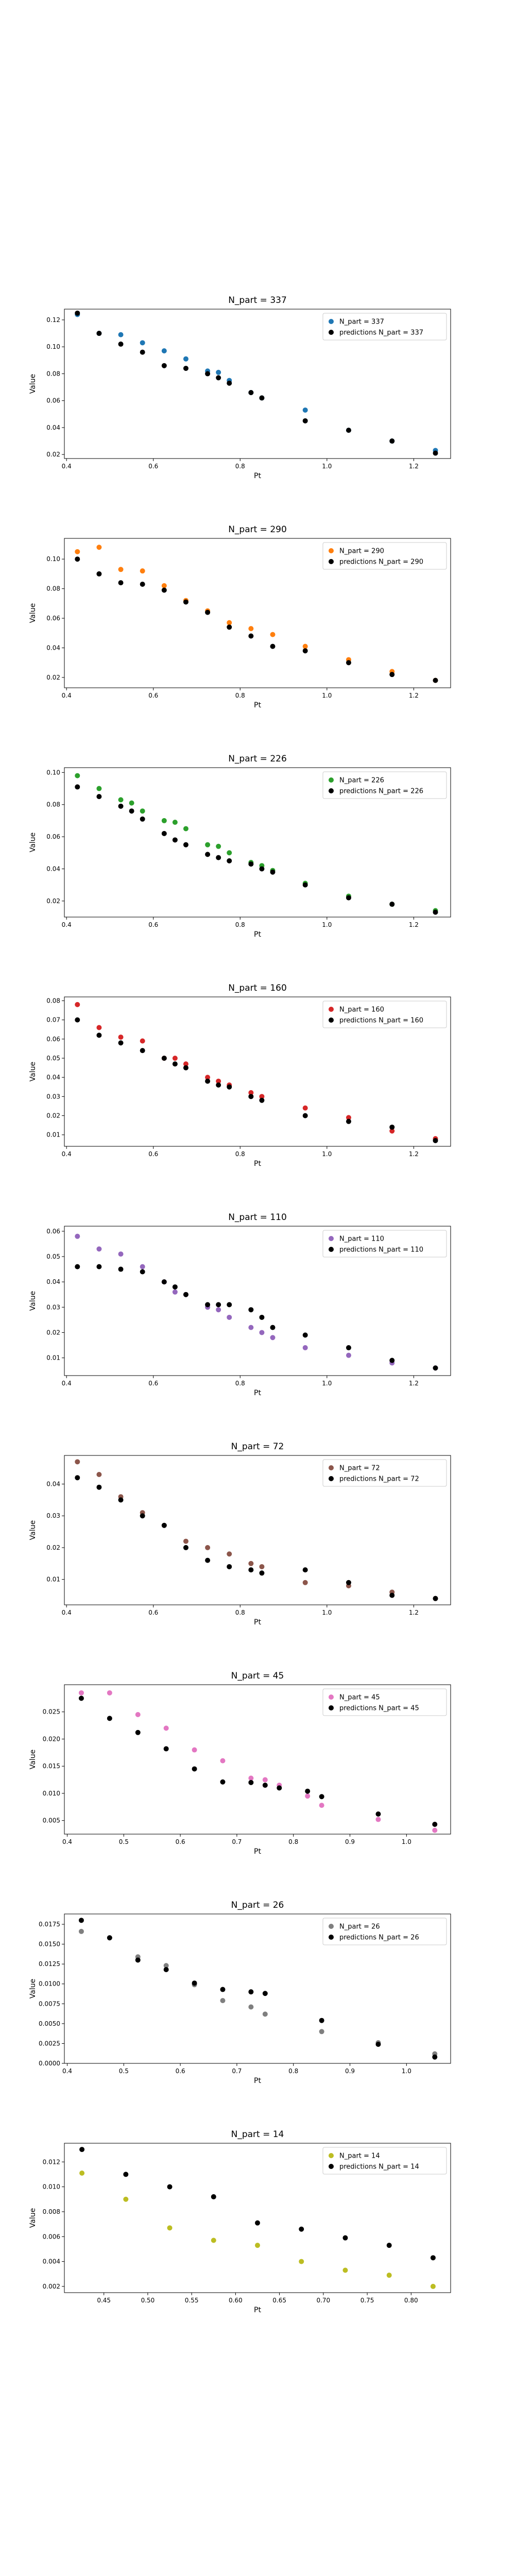 The width and height of the screenshot is (515, 2576). I want to click on x-tick-label: 0.65, so click(279, 2300).